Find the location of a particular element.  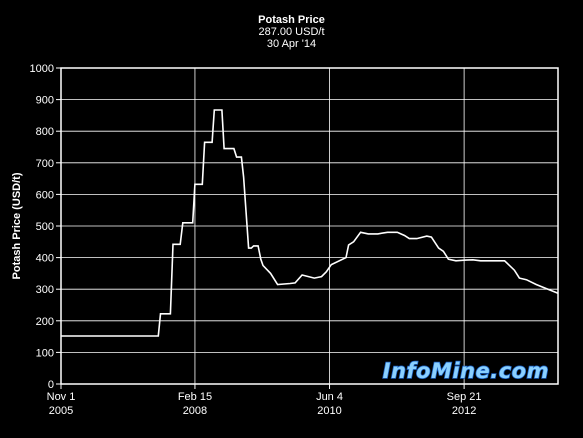

y-tick-label: 200 is located at coordinates (45, 322).